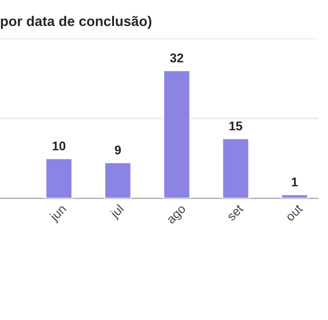  What do you see at coordinates (236, 126) in the screenshot?
I see `data-label: 15` at bounding box center [236, 126].